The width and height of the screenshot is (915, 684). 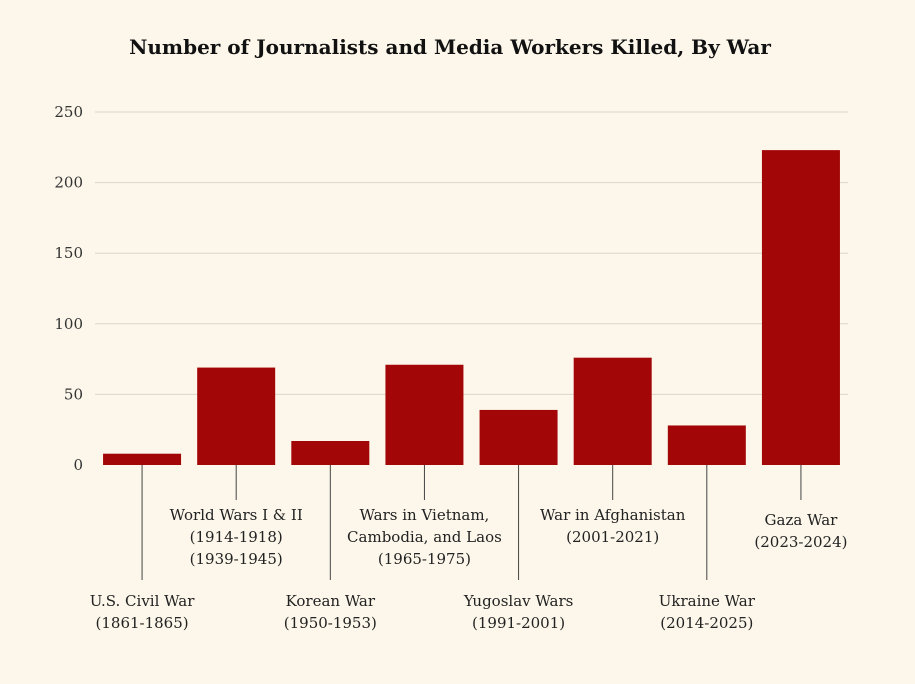 What do you see at coordinates (78, 465) in the screenshot?
I see `y-tick-label: 0` at bounding box center [78, 465].